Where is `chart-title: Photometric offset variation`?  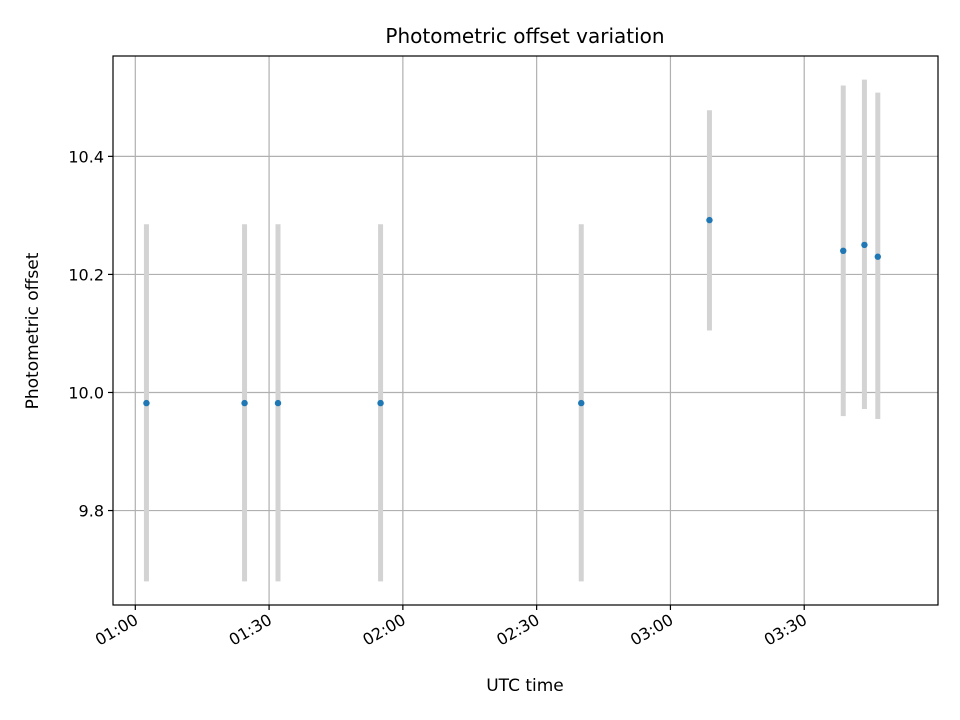
chart-title: Photometric offset variation is located at coordinates (524, 36).